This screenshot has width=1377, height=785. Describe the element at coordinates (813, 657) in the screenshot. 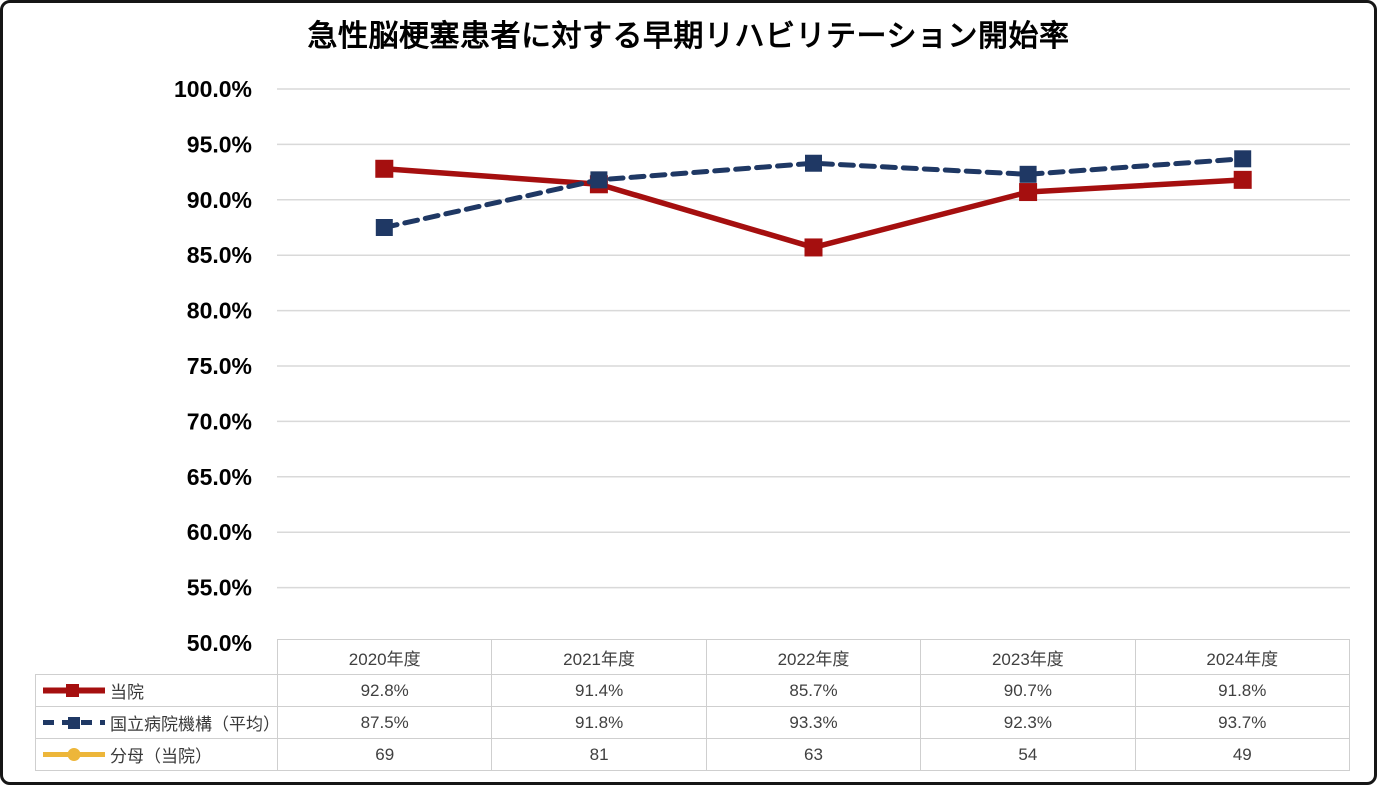

I see `col-header-2022: 2022年度` at that location.